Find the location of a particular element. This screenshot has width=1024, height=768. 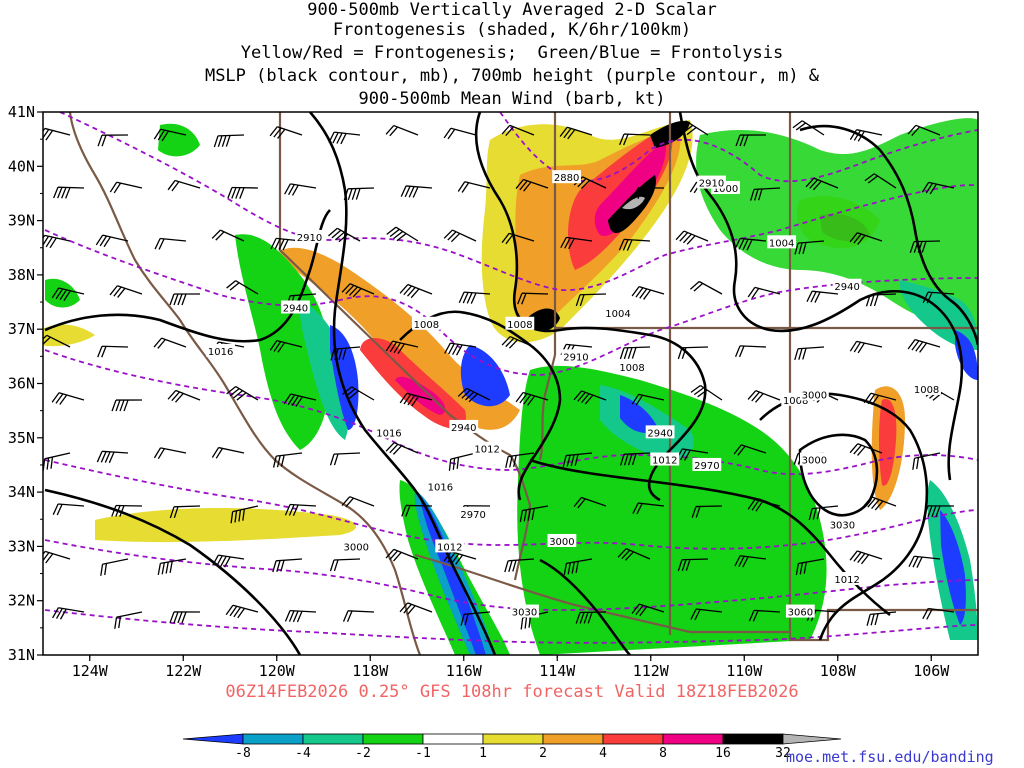

mslp-contour-1016-az is located at coordinates (585, 606).